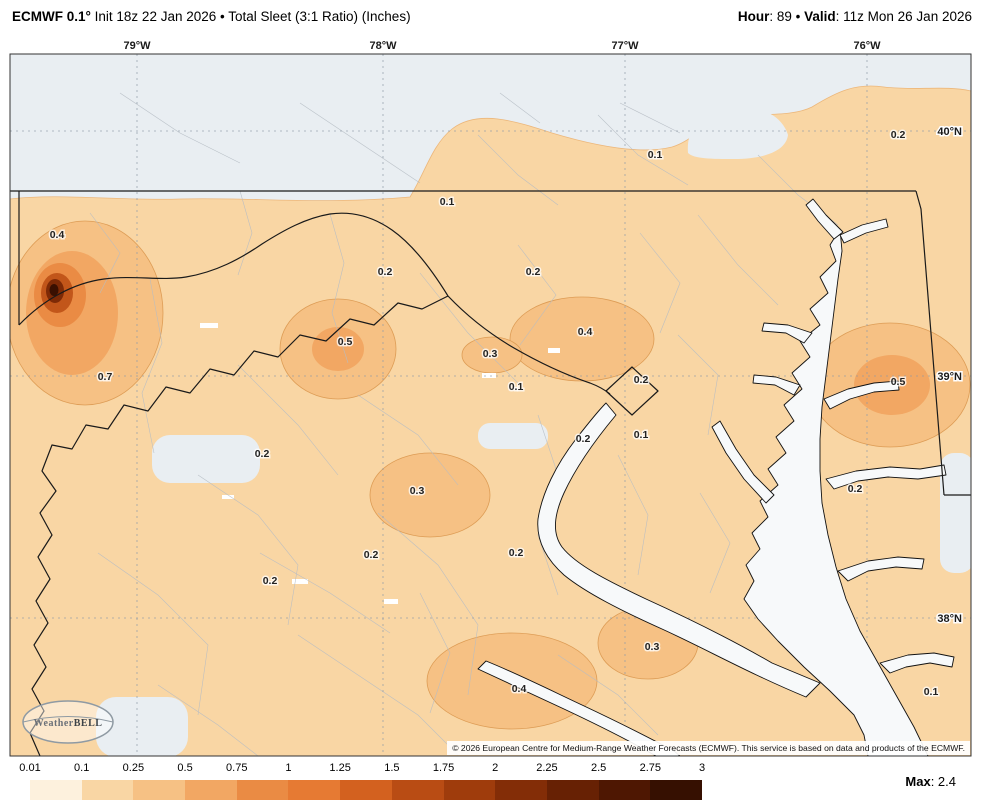 The height and width of the screenshot is (808, 984). I want to click on colorbar-tick-label: 2.5, so click(598, 768).